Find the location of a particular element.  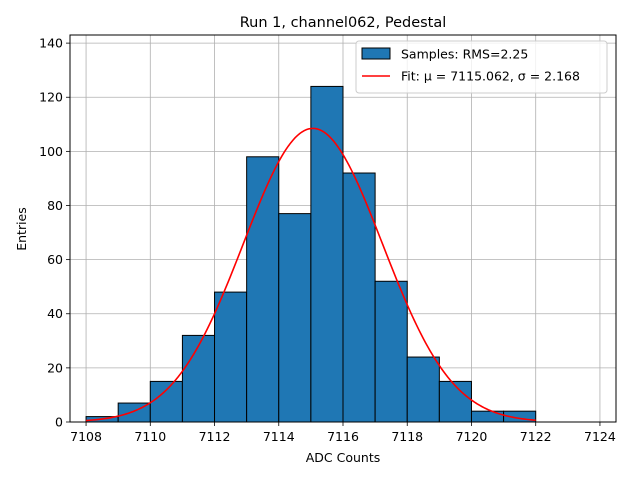

y-tick-label: 40 is located at coordinates (55, 313).